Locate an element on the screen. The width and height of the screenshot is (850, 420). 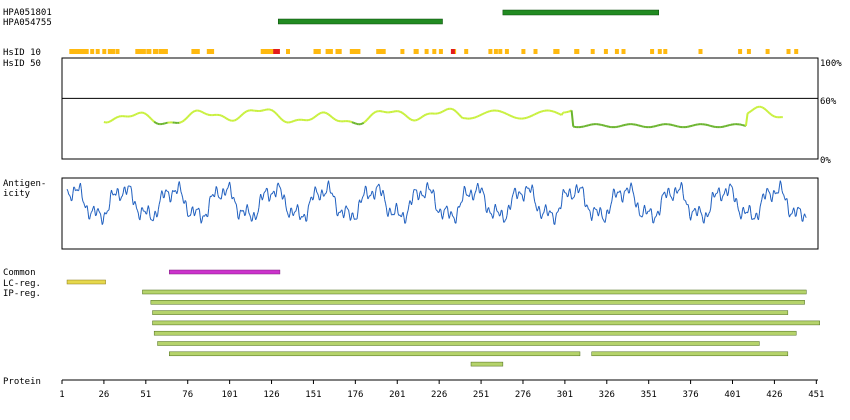
axis-tick-label: 101 is located at coordinates (229, 395).